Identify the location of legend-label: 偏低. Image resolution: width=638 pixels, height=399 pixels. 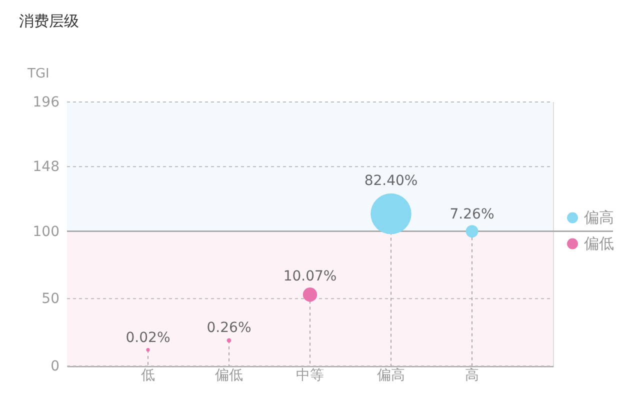
(599, 243).